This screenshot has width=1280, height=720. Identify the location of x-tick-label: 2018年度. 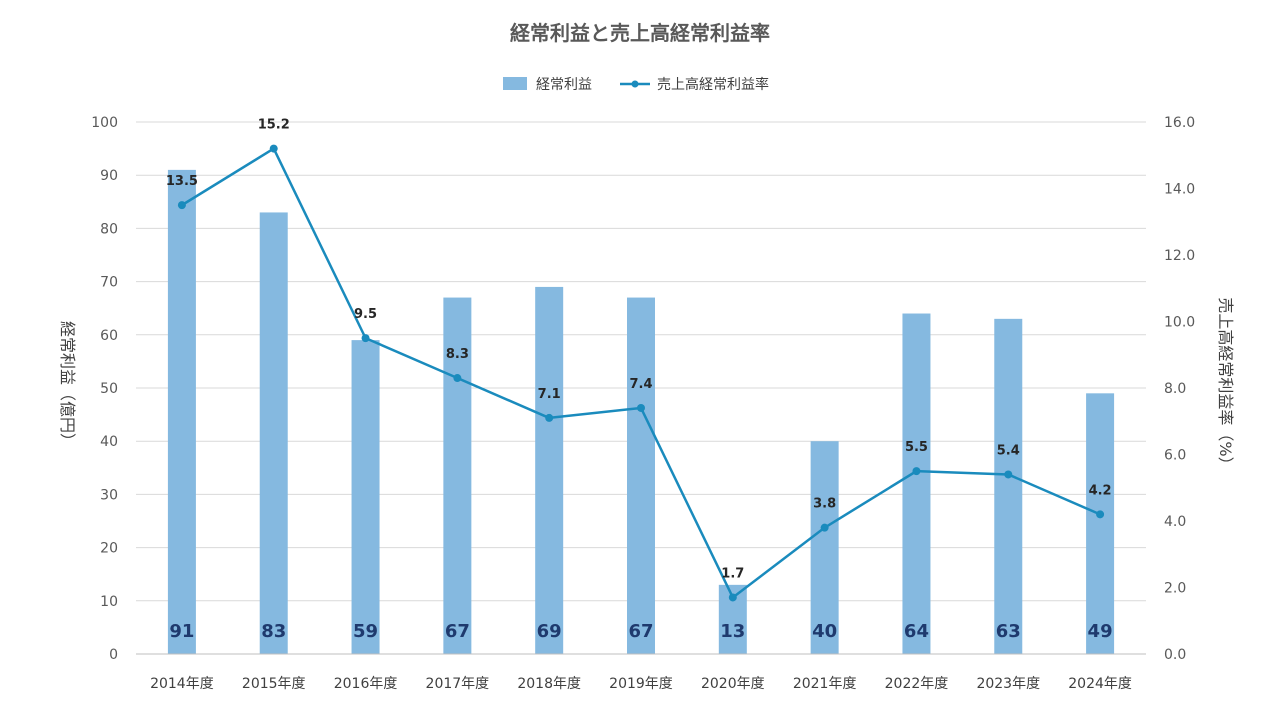
(549, 684).